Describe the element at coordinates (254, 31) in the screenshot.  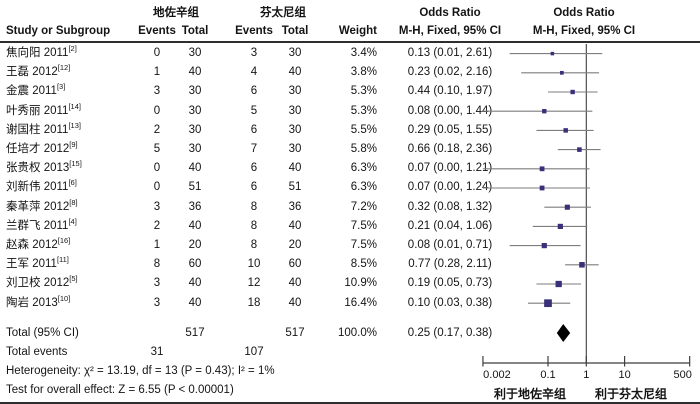
I see `events2-column-header: Events` at that location.